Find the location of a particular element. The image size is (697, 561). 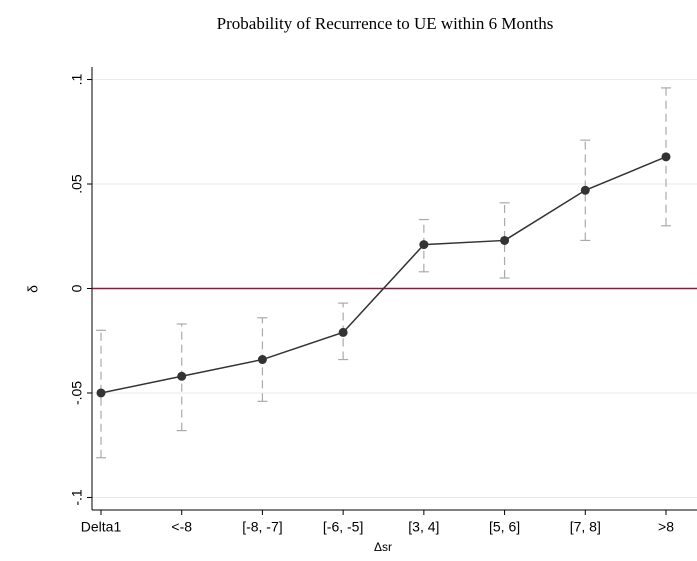

y-tick-label: -.05 is located at coordinates (77, 393).